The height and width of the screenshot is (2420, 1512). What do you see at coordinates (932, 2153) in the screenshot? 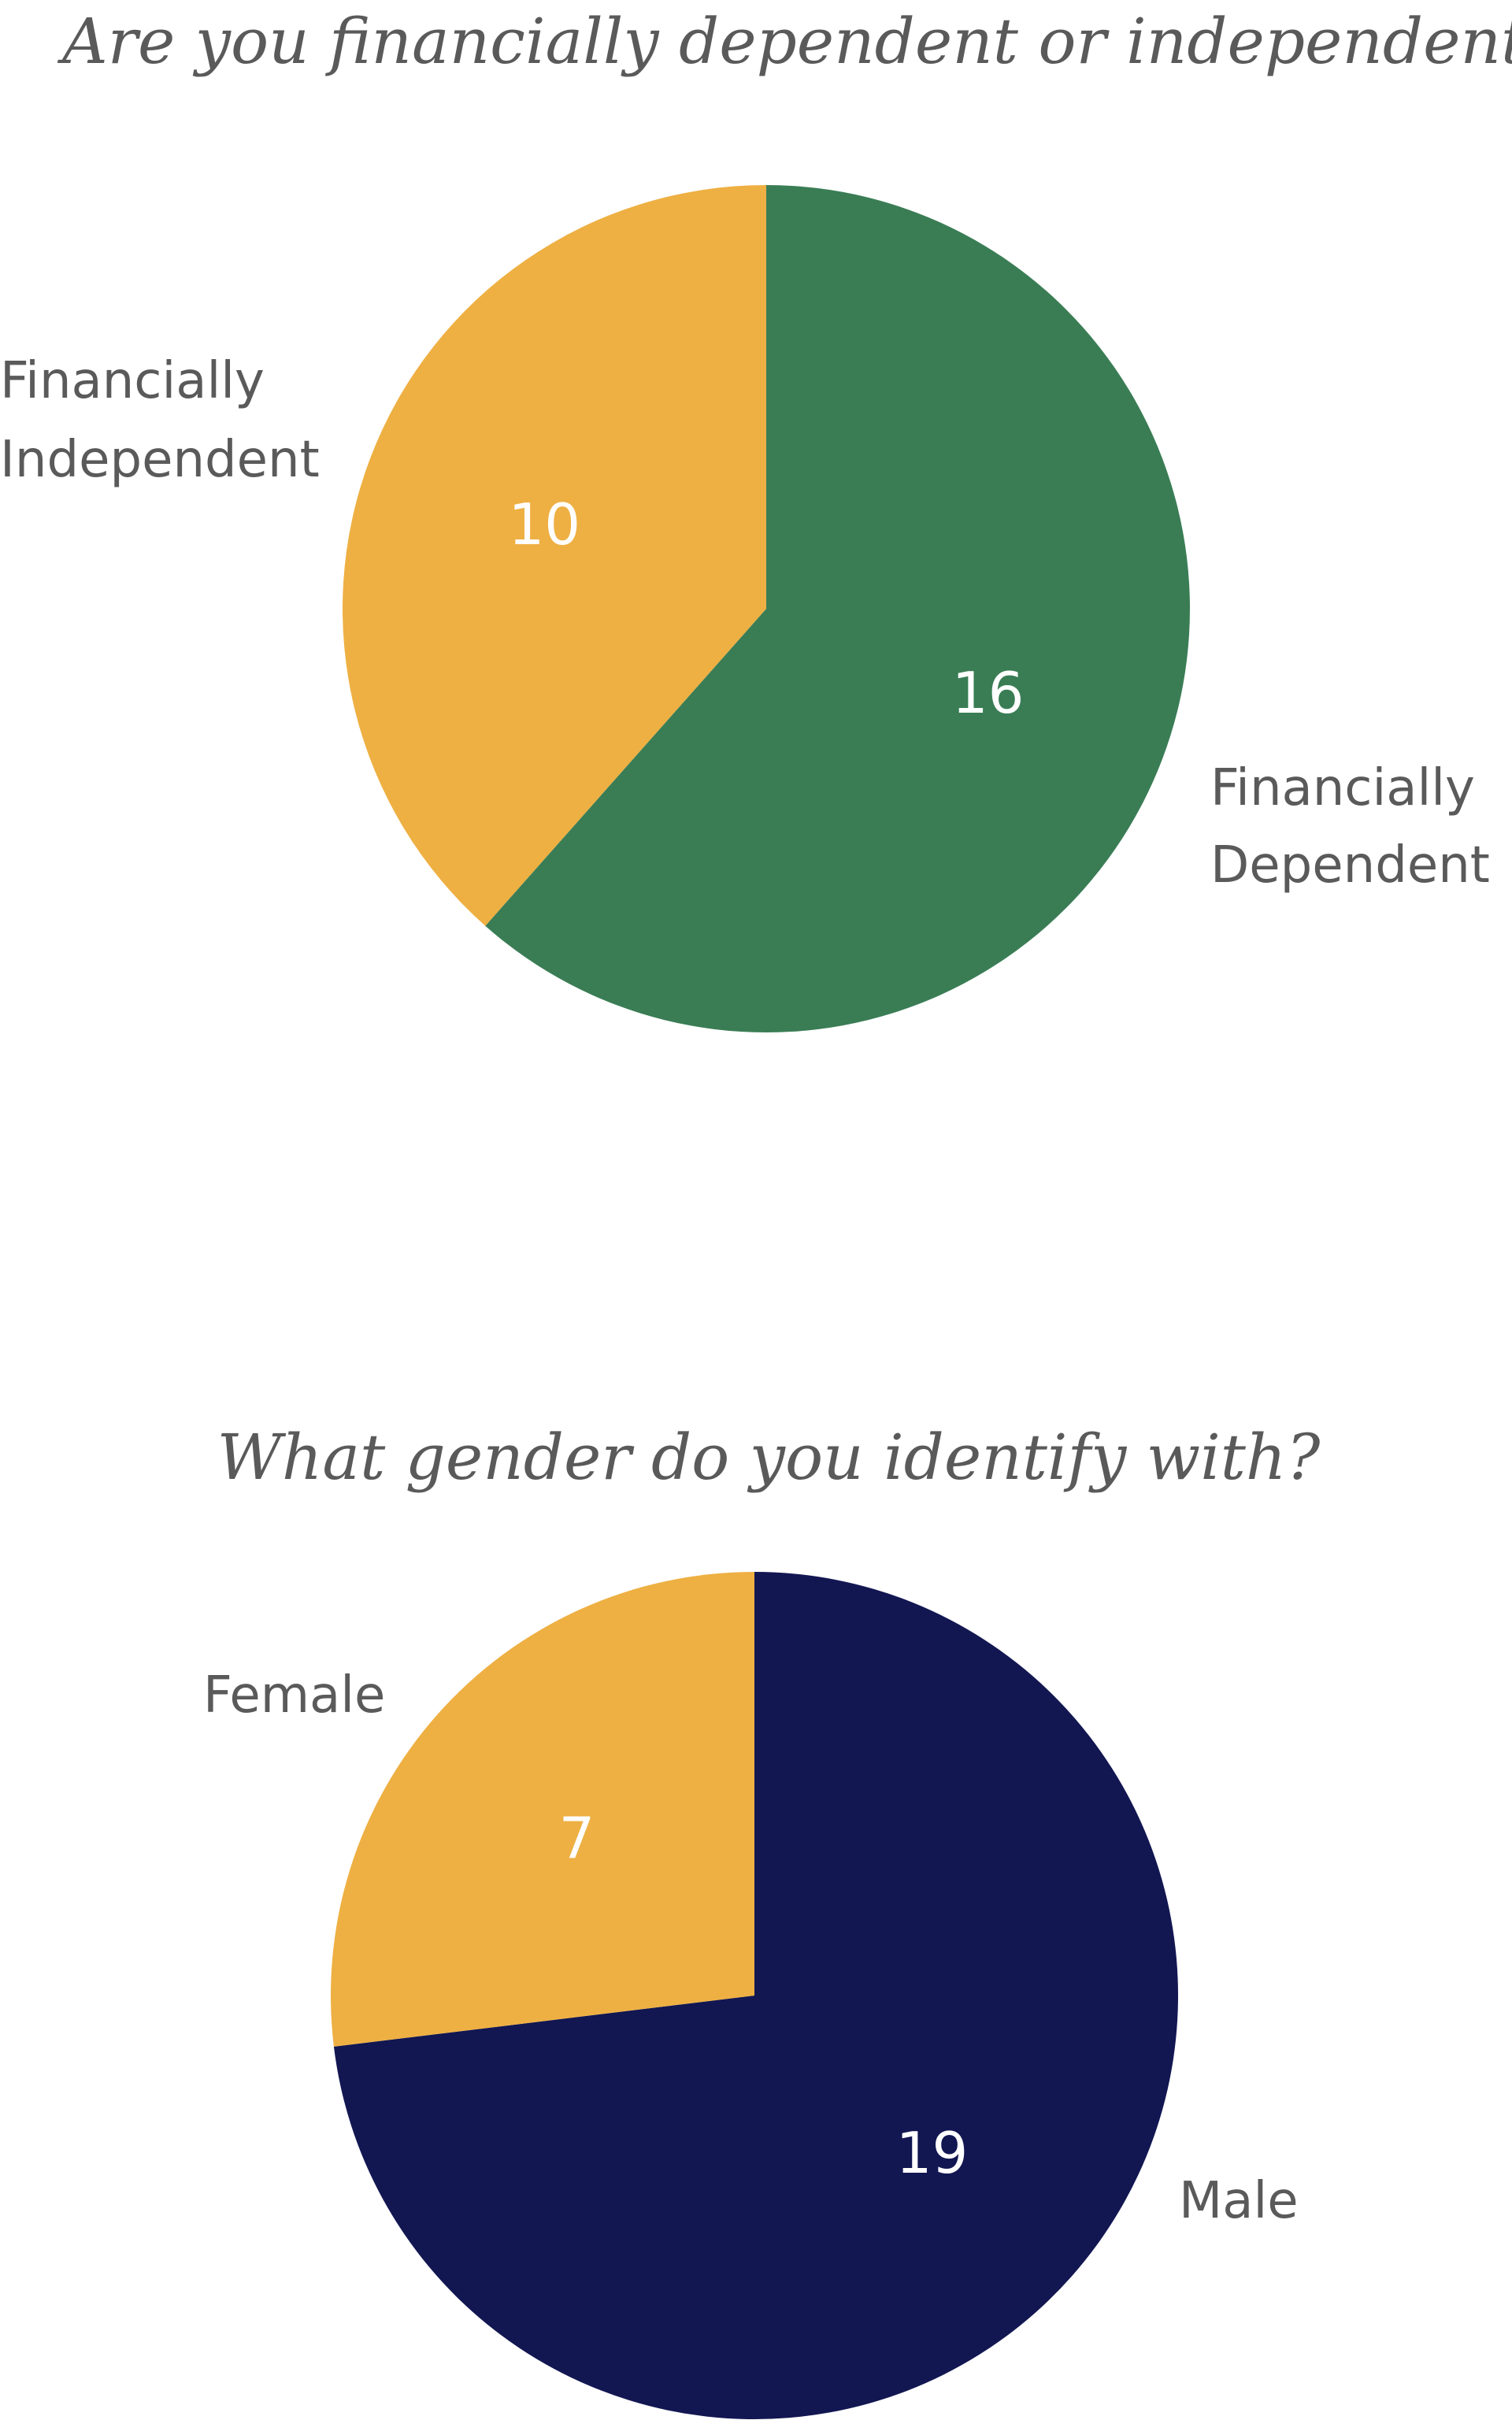
I see `slice-value-label: 19` at bounding box center [932, 2153].